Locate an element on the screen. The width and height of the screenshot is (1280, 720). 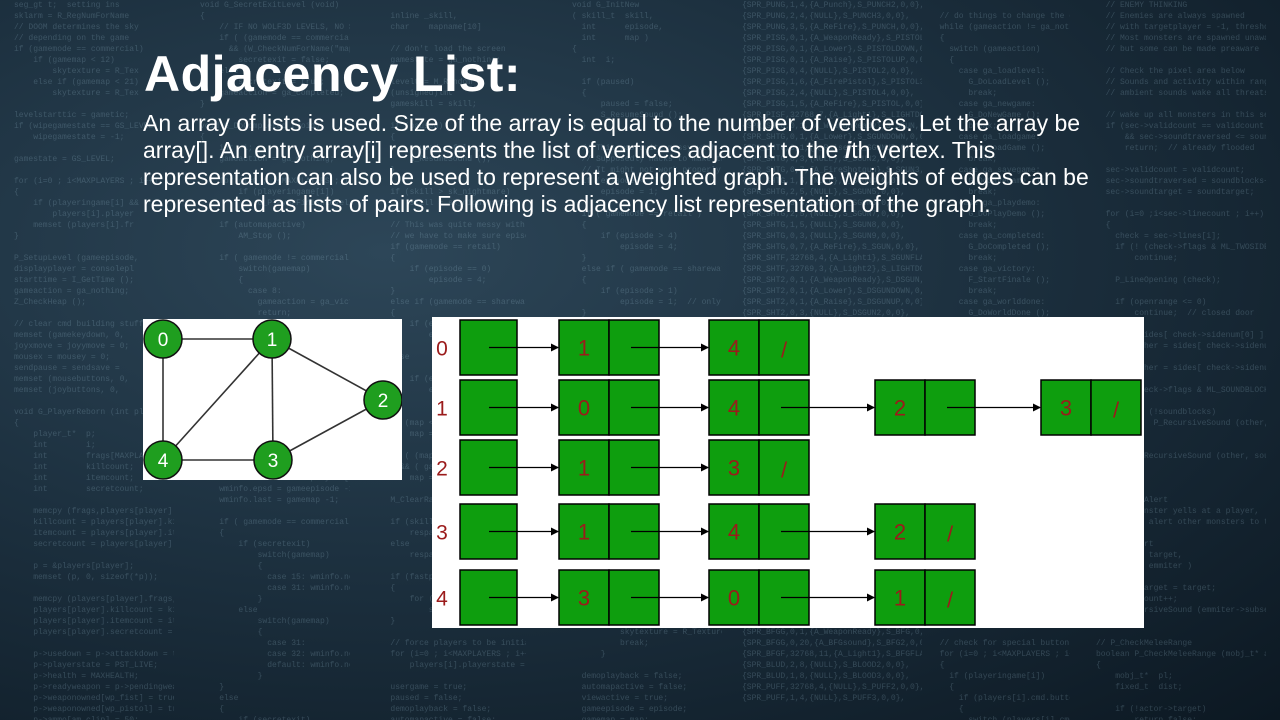
graph-node-label: 4 is located at coordinates (163, 461).